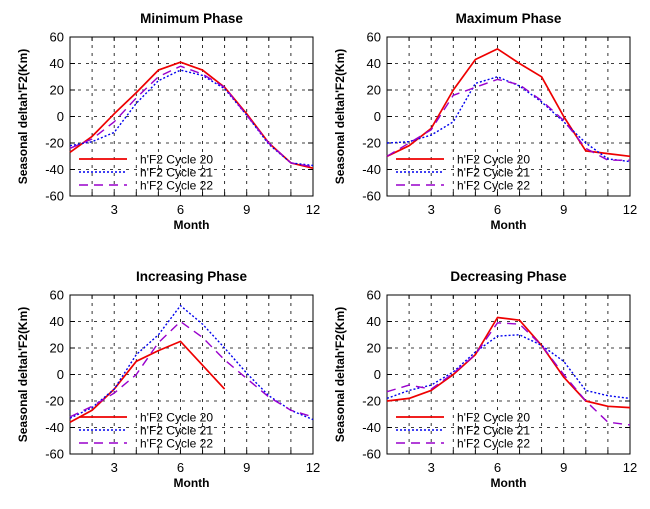 This screenshot has height=509, width=650. Describe the element at coordinates (192, 276) in the screenshot. I see `chart-title: Increasing Phase` at that location.